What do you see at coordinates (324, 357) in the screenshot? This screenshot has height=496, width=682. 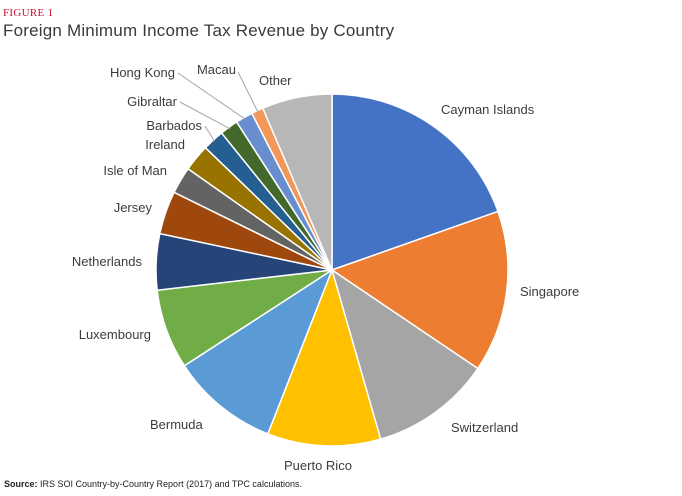 I see `pie-slice-puerto-rico` at bounding box center [324, 357].